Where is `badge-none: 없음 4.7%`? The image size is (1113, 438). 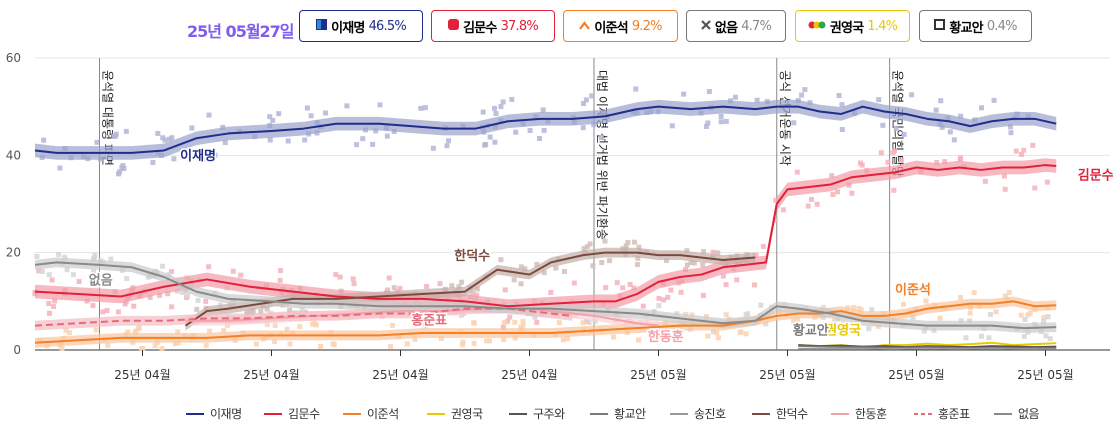
badge-none: 없음 4.7% is located at coordinates (736, 26).